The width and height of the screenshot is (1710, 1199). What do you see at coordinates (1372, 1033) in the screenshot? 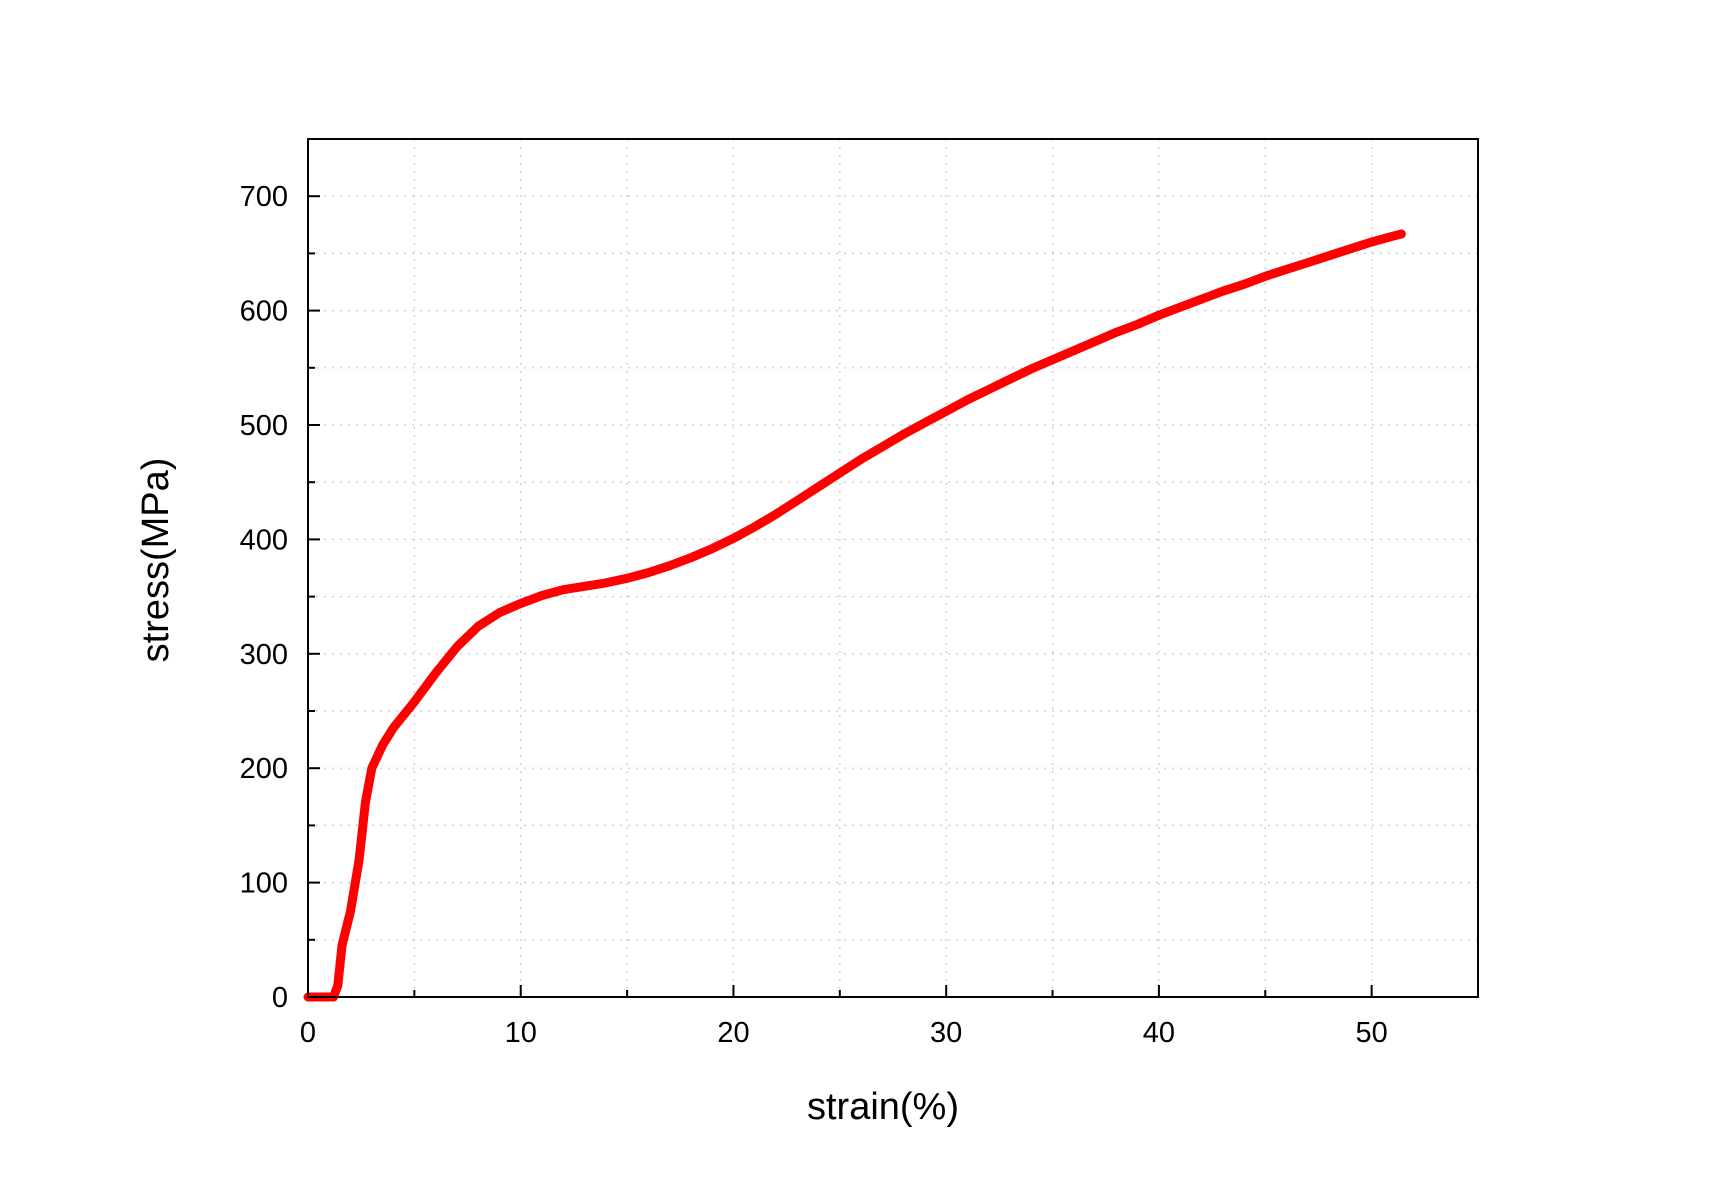
I see `x-tick-label: 50` at bounding box center [1372, 1033].